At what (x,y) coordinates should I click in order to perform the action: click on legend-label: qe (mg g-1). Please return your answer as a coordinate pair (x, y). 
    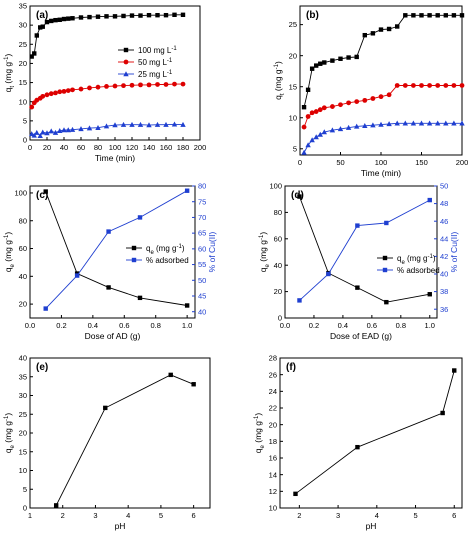
    Looking at the image, I should click on (416, 260).